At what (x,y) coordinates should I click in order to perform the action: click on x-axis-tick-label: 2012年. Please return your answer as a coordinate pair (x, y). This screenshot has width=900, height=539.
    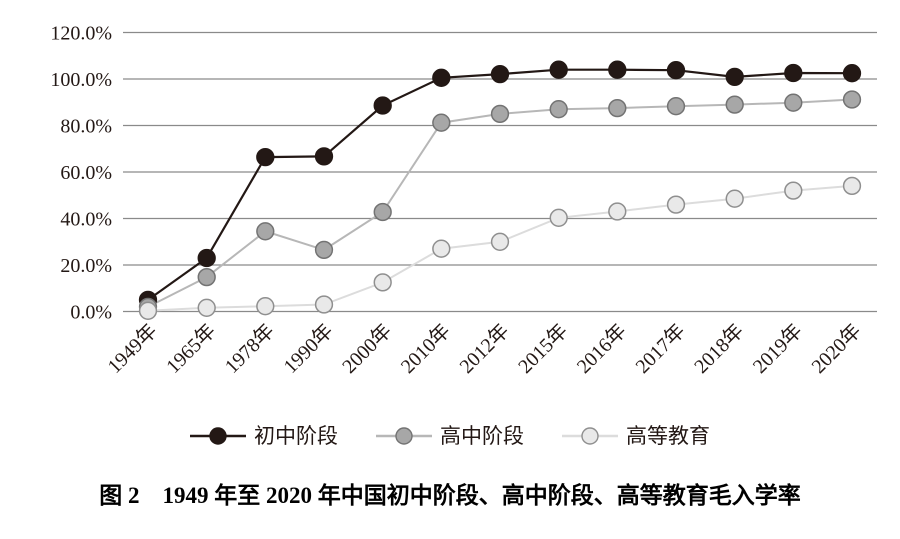
    Looking at the image, I should click on (484, 348).